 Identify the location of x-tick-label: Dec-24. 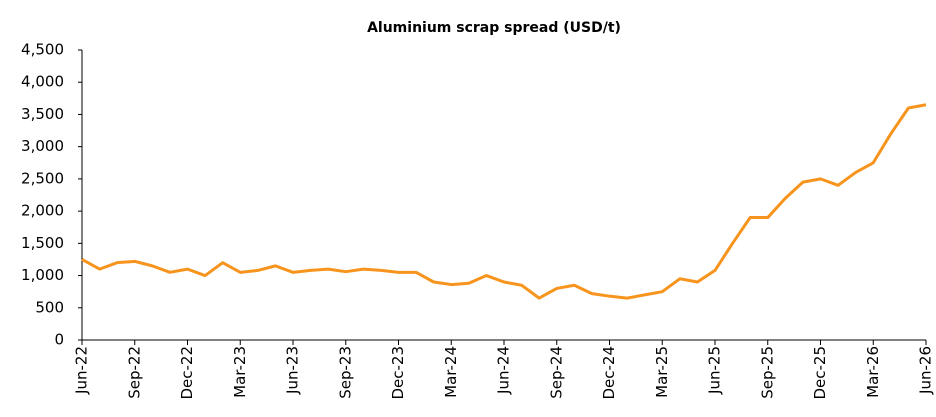
(609, 373).